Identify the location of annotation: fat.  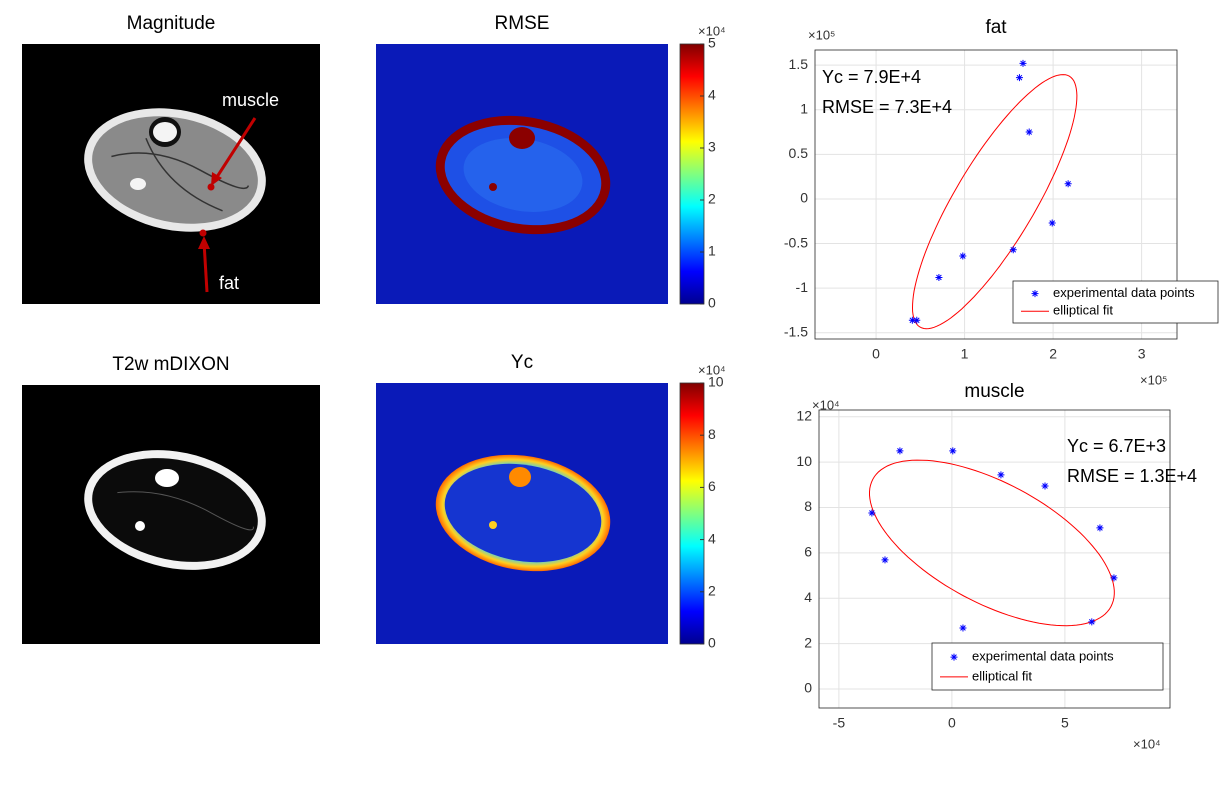
(229, 283).